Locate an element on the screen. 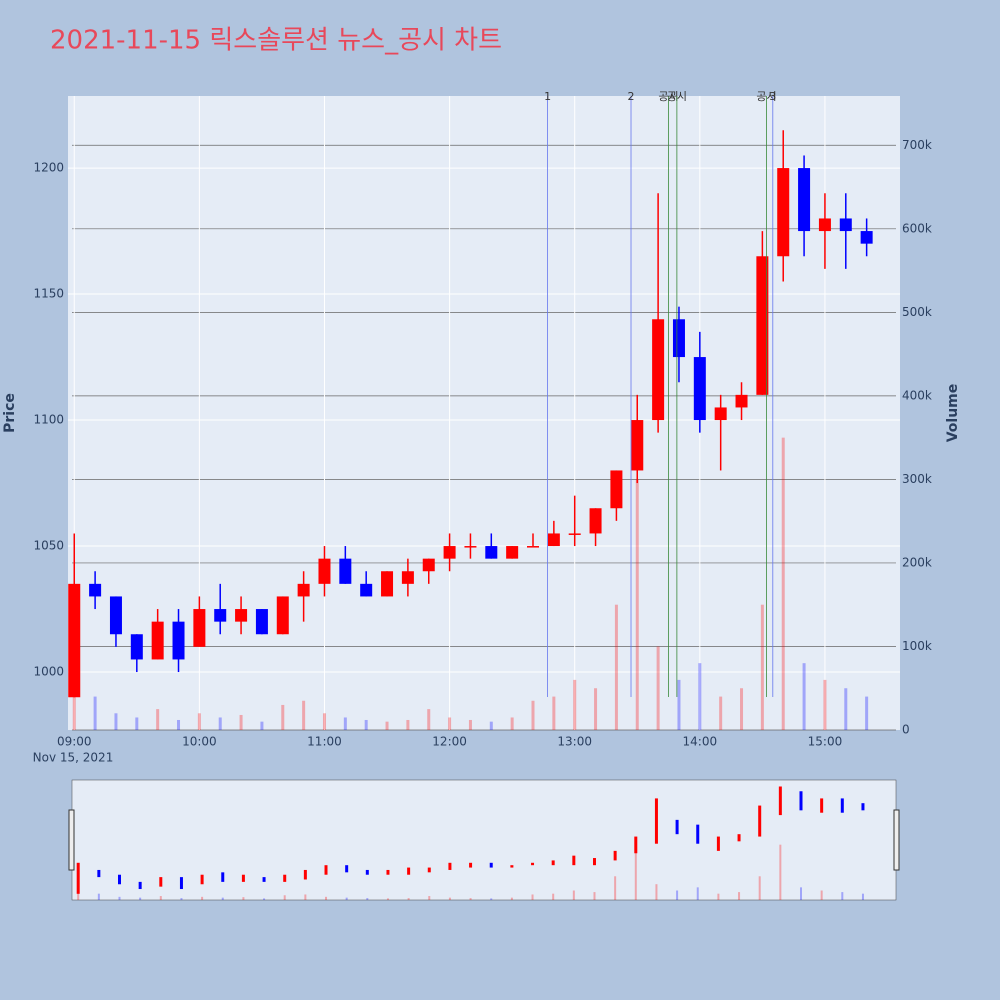 The height and width of the screenshot is (1000, 1000). annotation-label: 2 is located at coordinates (631, 96).